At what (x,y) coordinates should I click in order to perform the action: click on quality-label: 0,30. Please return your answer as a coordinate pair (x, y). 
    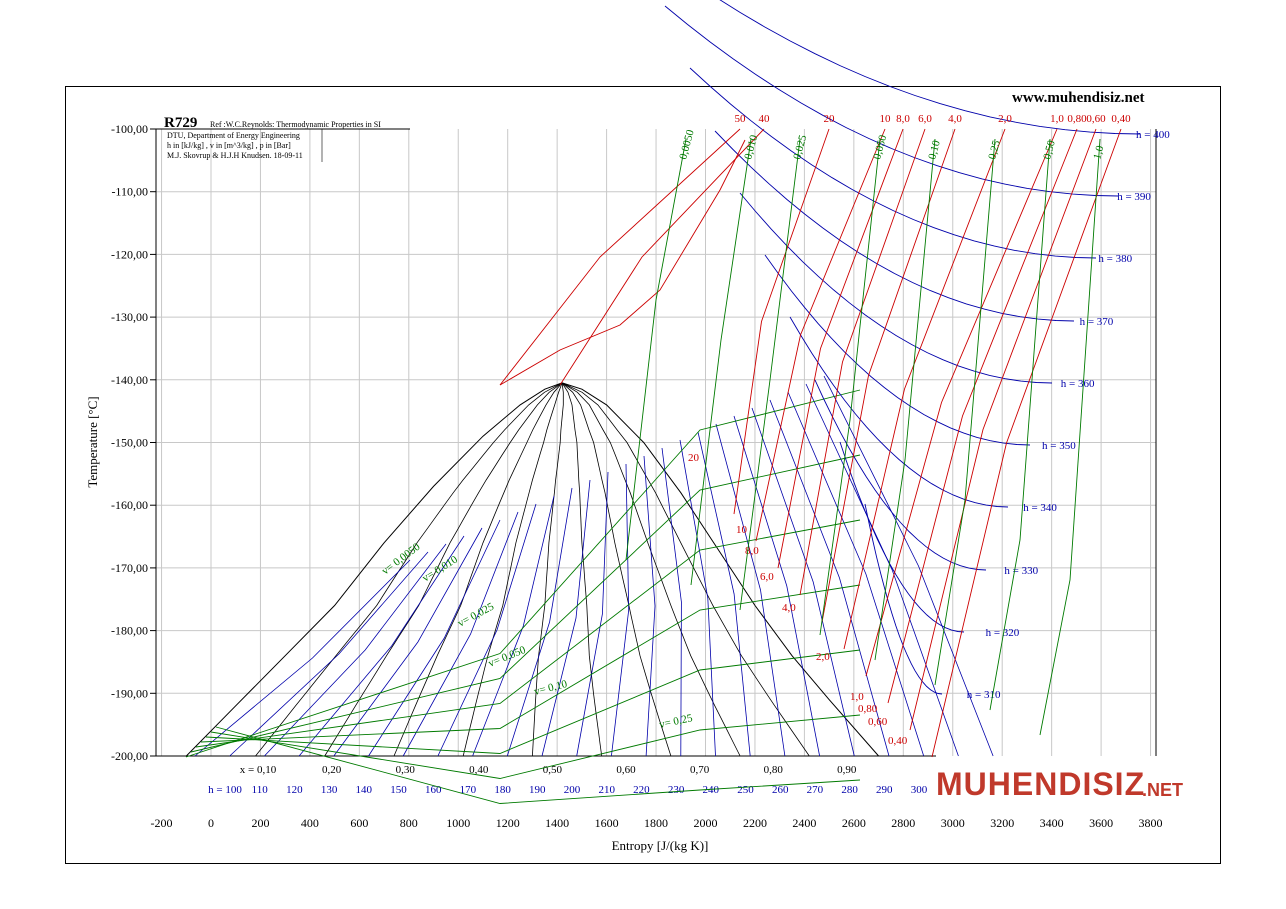
    Looking at the image, I should click on (406, 770).